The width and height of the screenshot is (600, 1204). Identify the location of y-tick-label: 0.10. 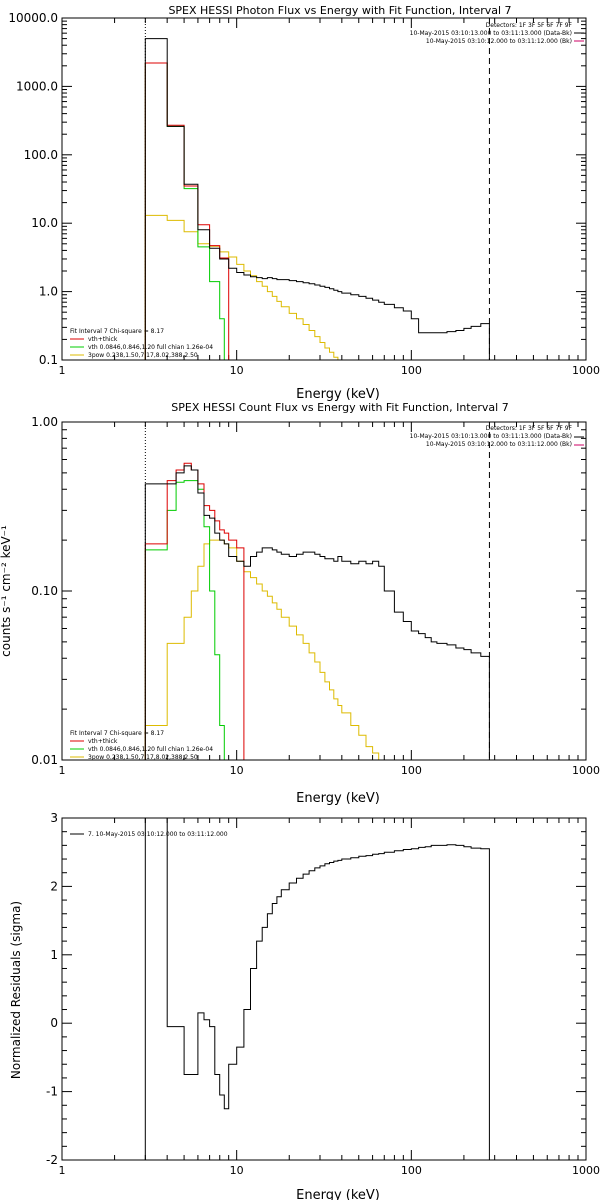
(44, 591).